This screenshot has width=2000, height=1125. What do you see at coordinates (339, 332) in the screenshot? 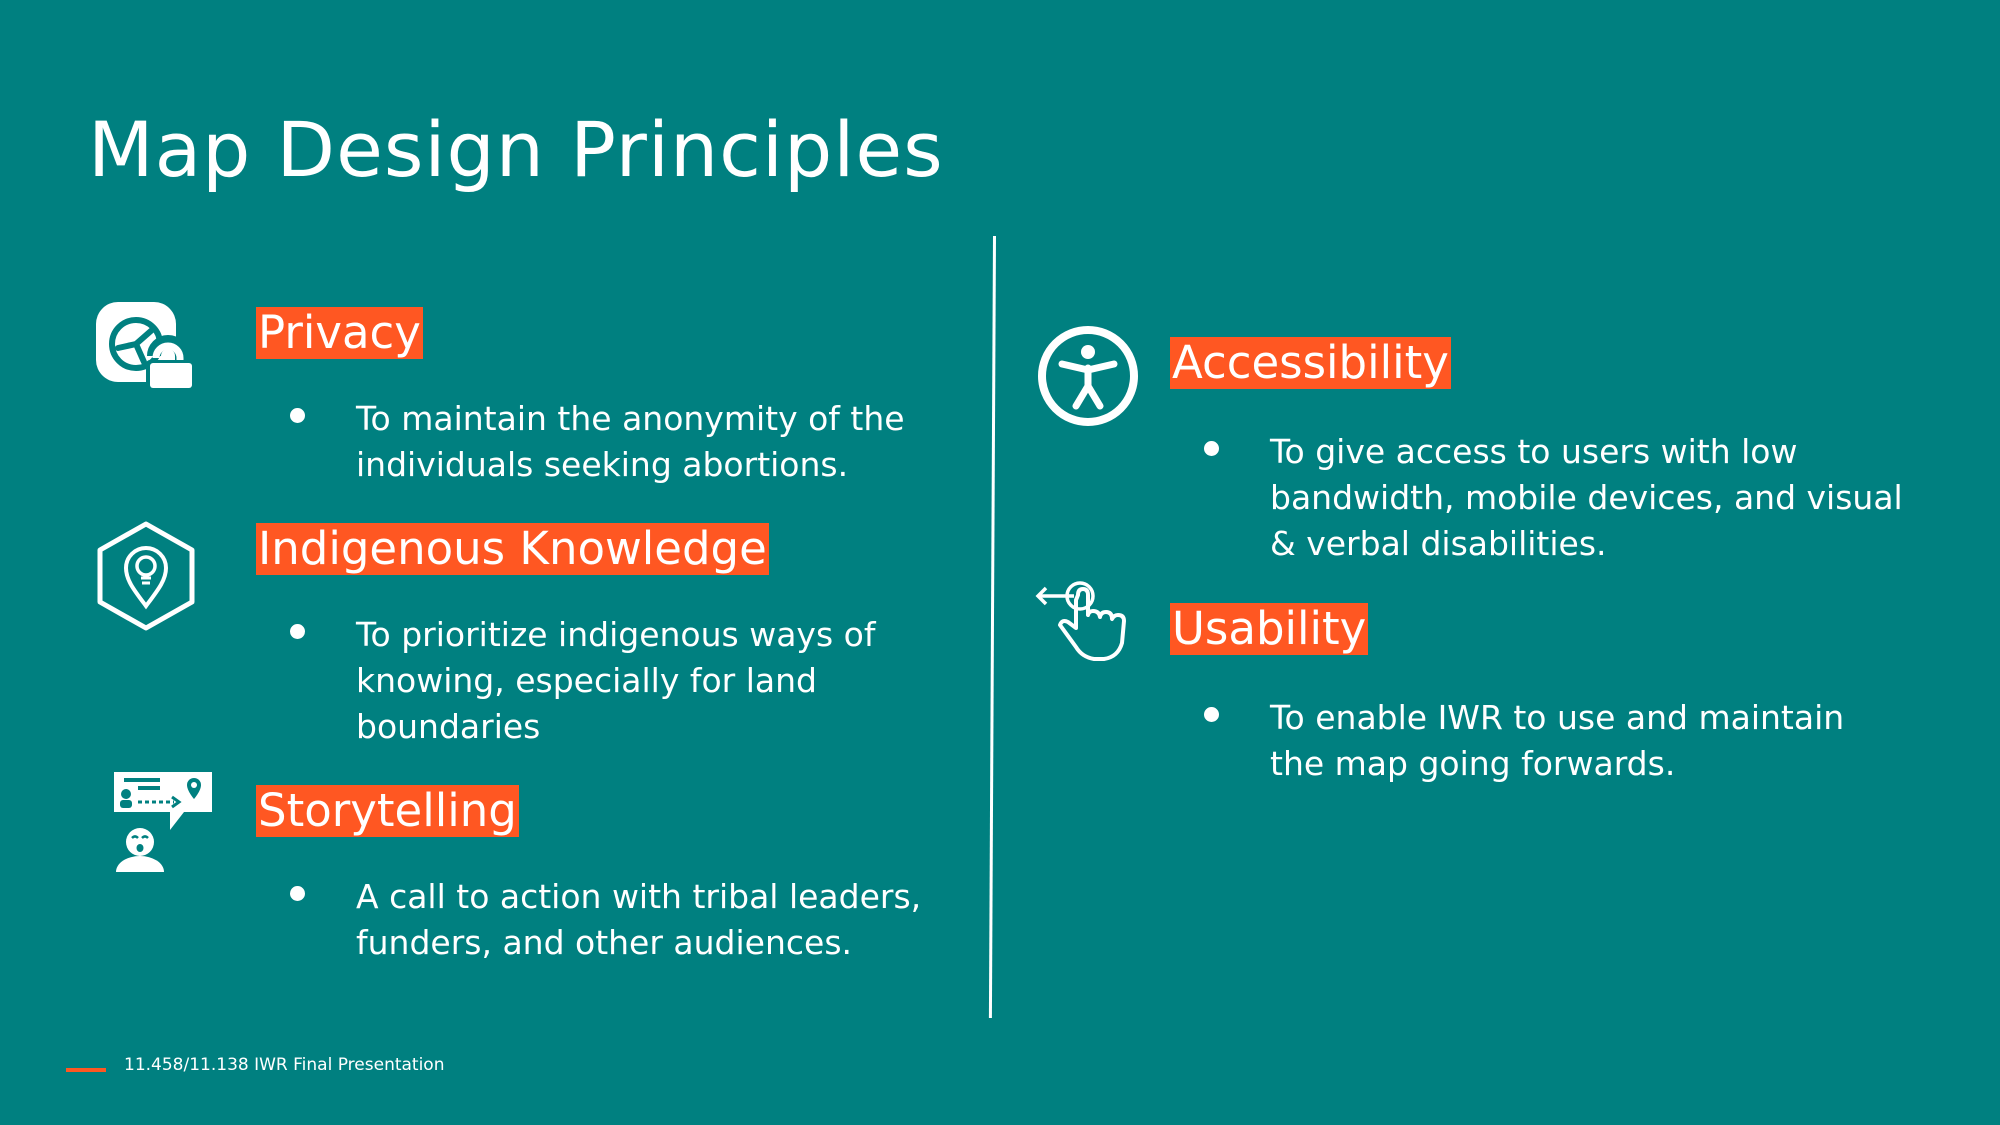
I see `heading-privacy: Privacy` at bounding box center [339, 332].